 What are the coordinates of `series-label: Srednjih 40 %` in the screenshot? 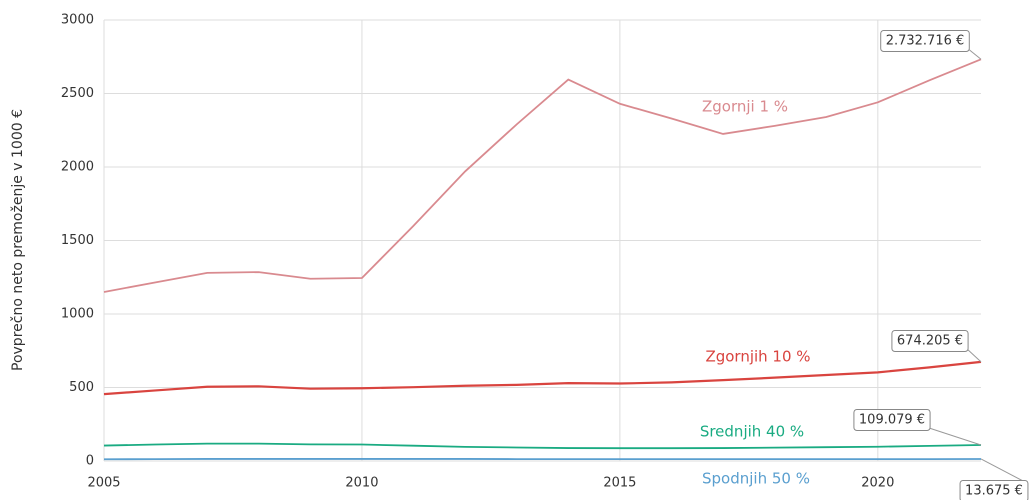 It's located at (752, 432).